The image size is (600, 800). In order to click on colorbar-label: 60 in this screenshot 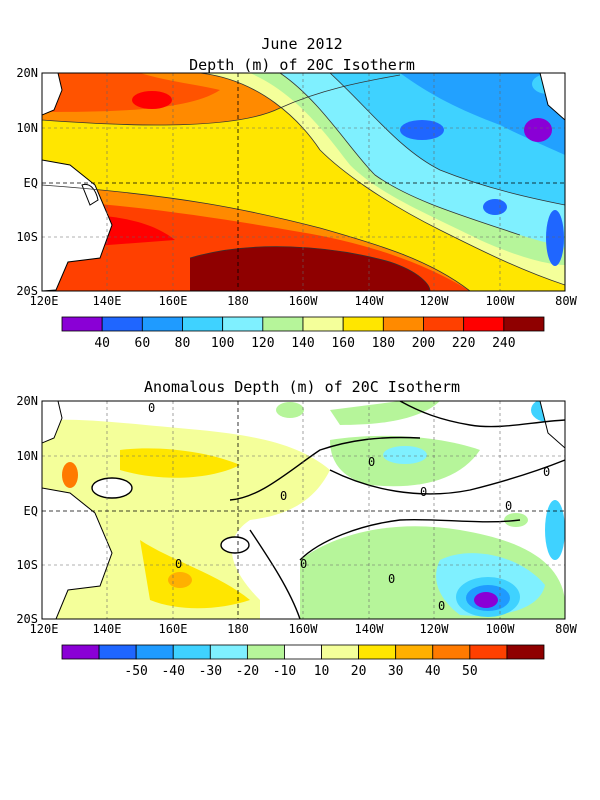, I will do `click(143, 343)`.